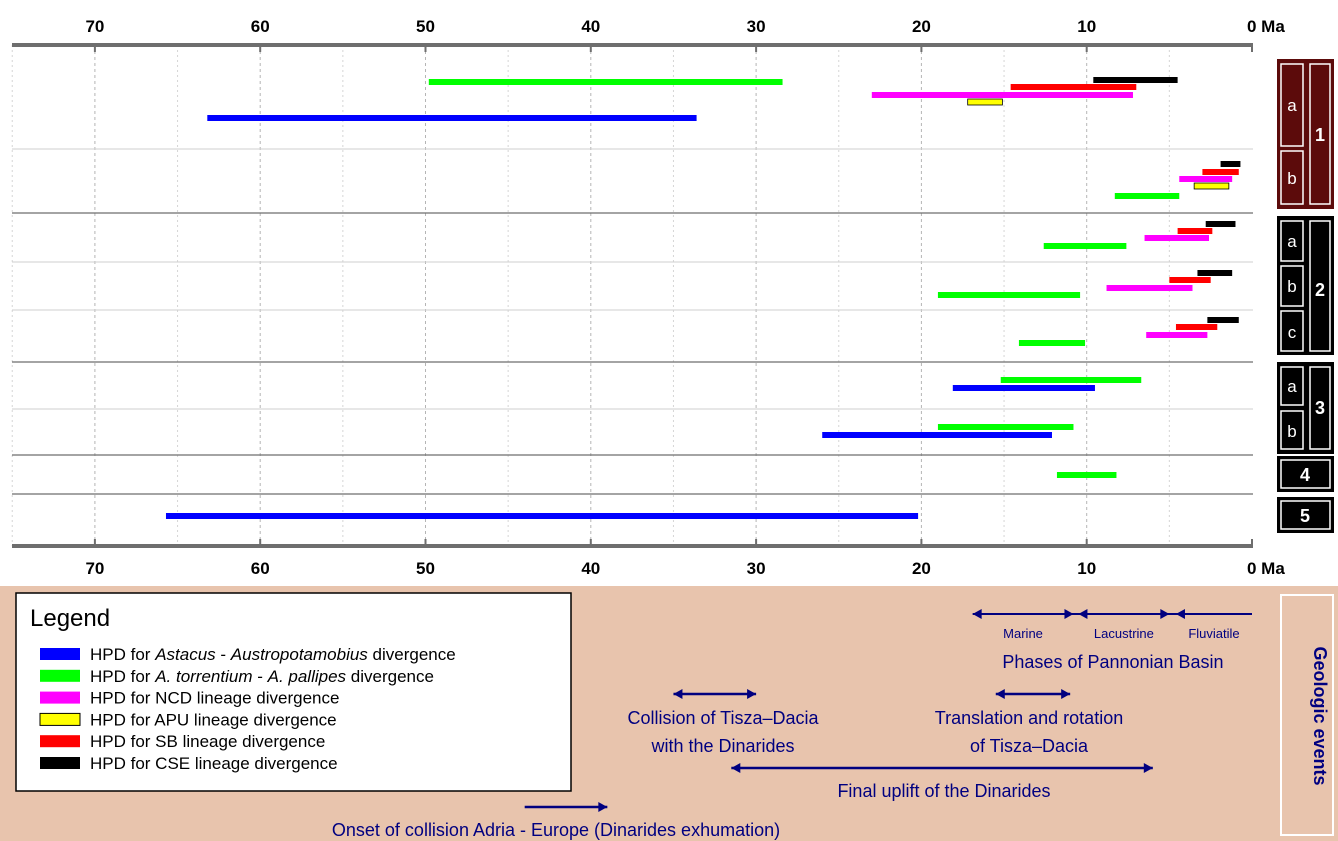 This screenshot has height=841, width=1338. I want to click on bottom-tick-label: 30, so click(756, 568).